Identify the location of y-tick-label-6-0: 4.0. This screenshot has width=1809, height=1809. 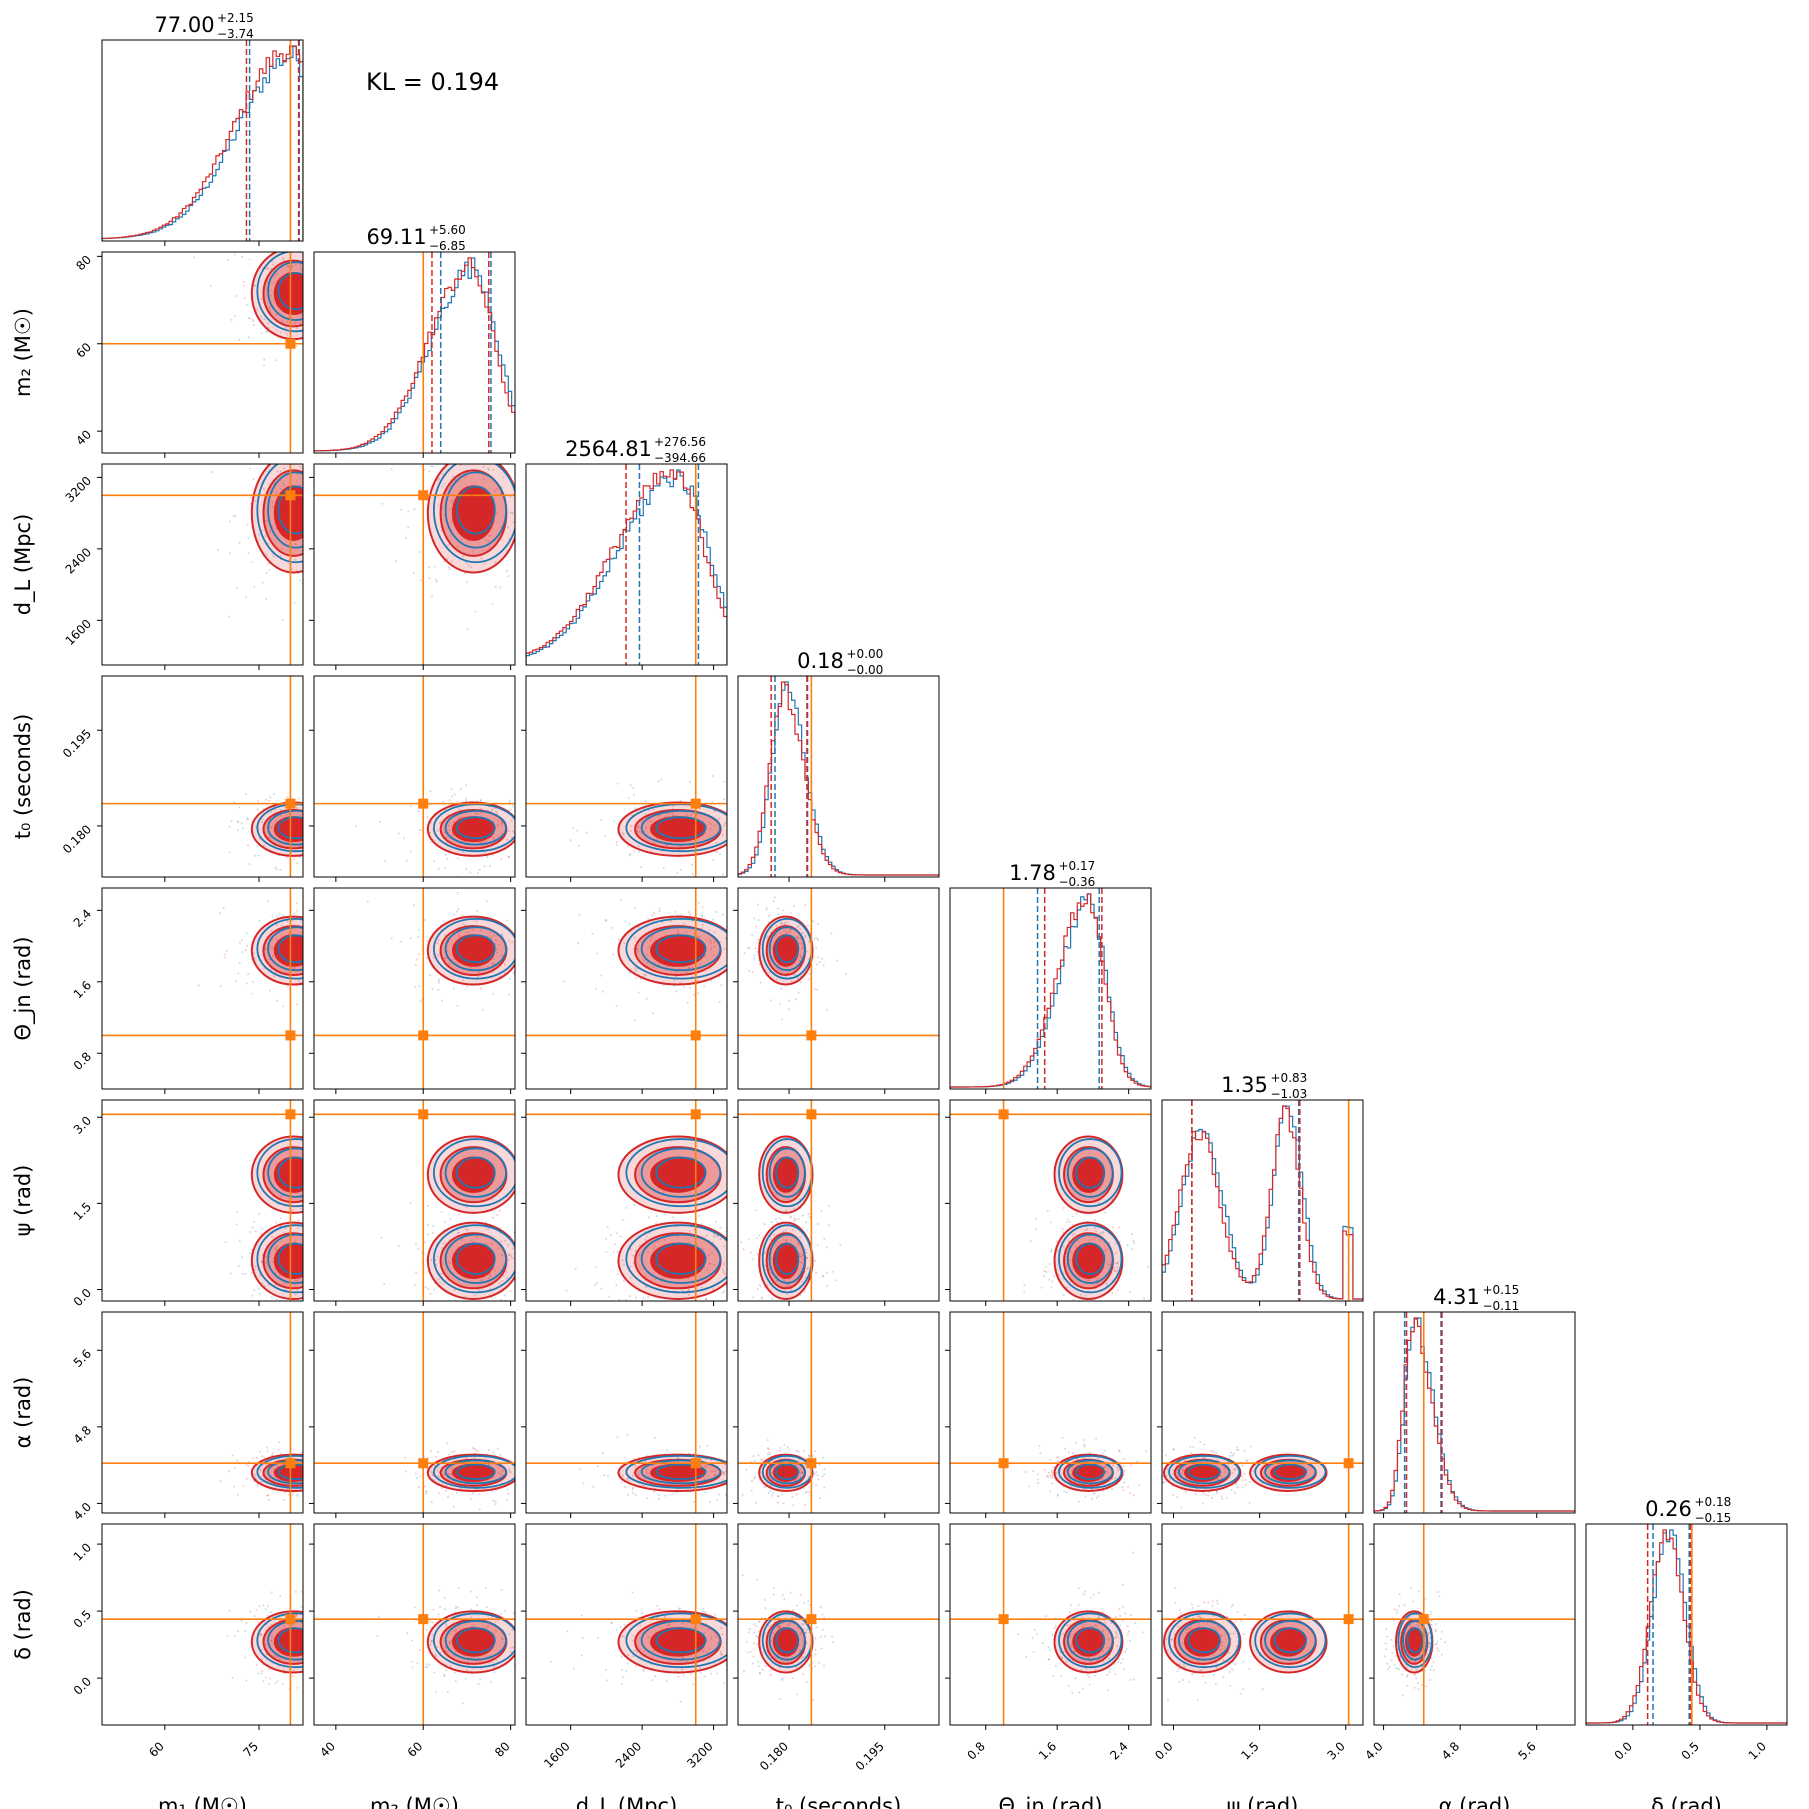
(82, 1511).